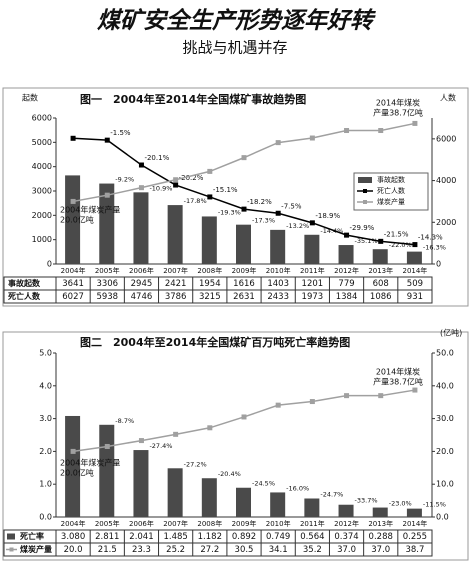  I want to click on x-tick-label: 2006年, so click(141, 270).